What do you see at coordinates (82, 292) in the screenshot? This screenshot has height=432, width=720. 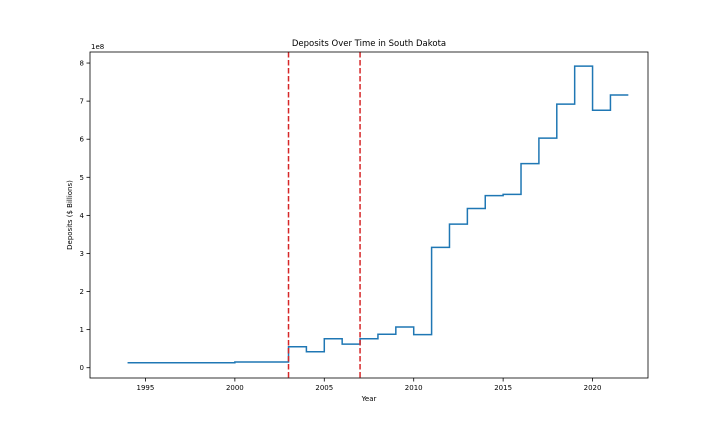 I see `y-tick-label-2: 2` at bounding box center [82, 292].